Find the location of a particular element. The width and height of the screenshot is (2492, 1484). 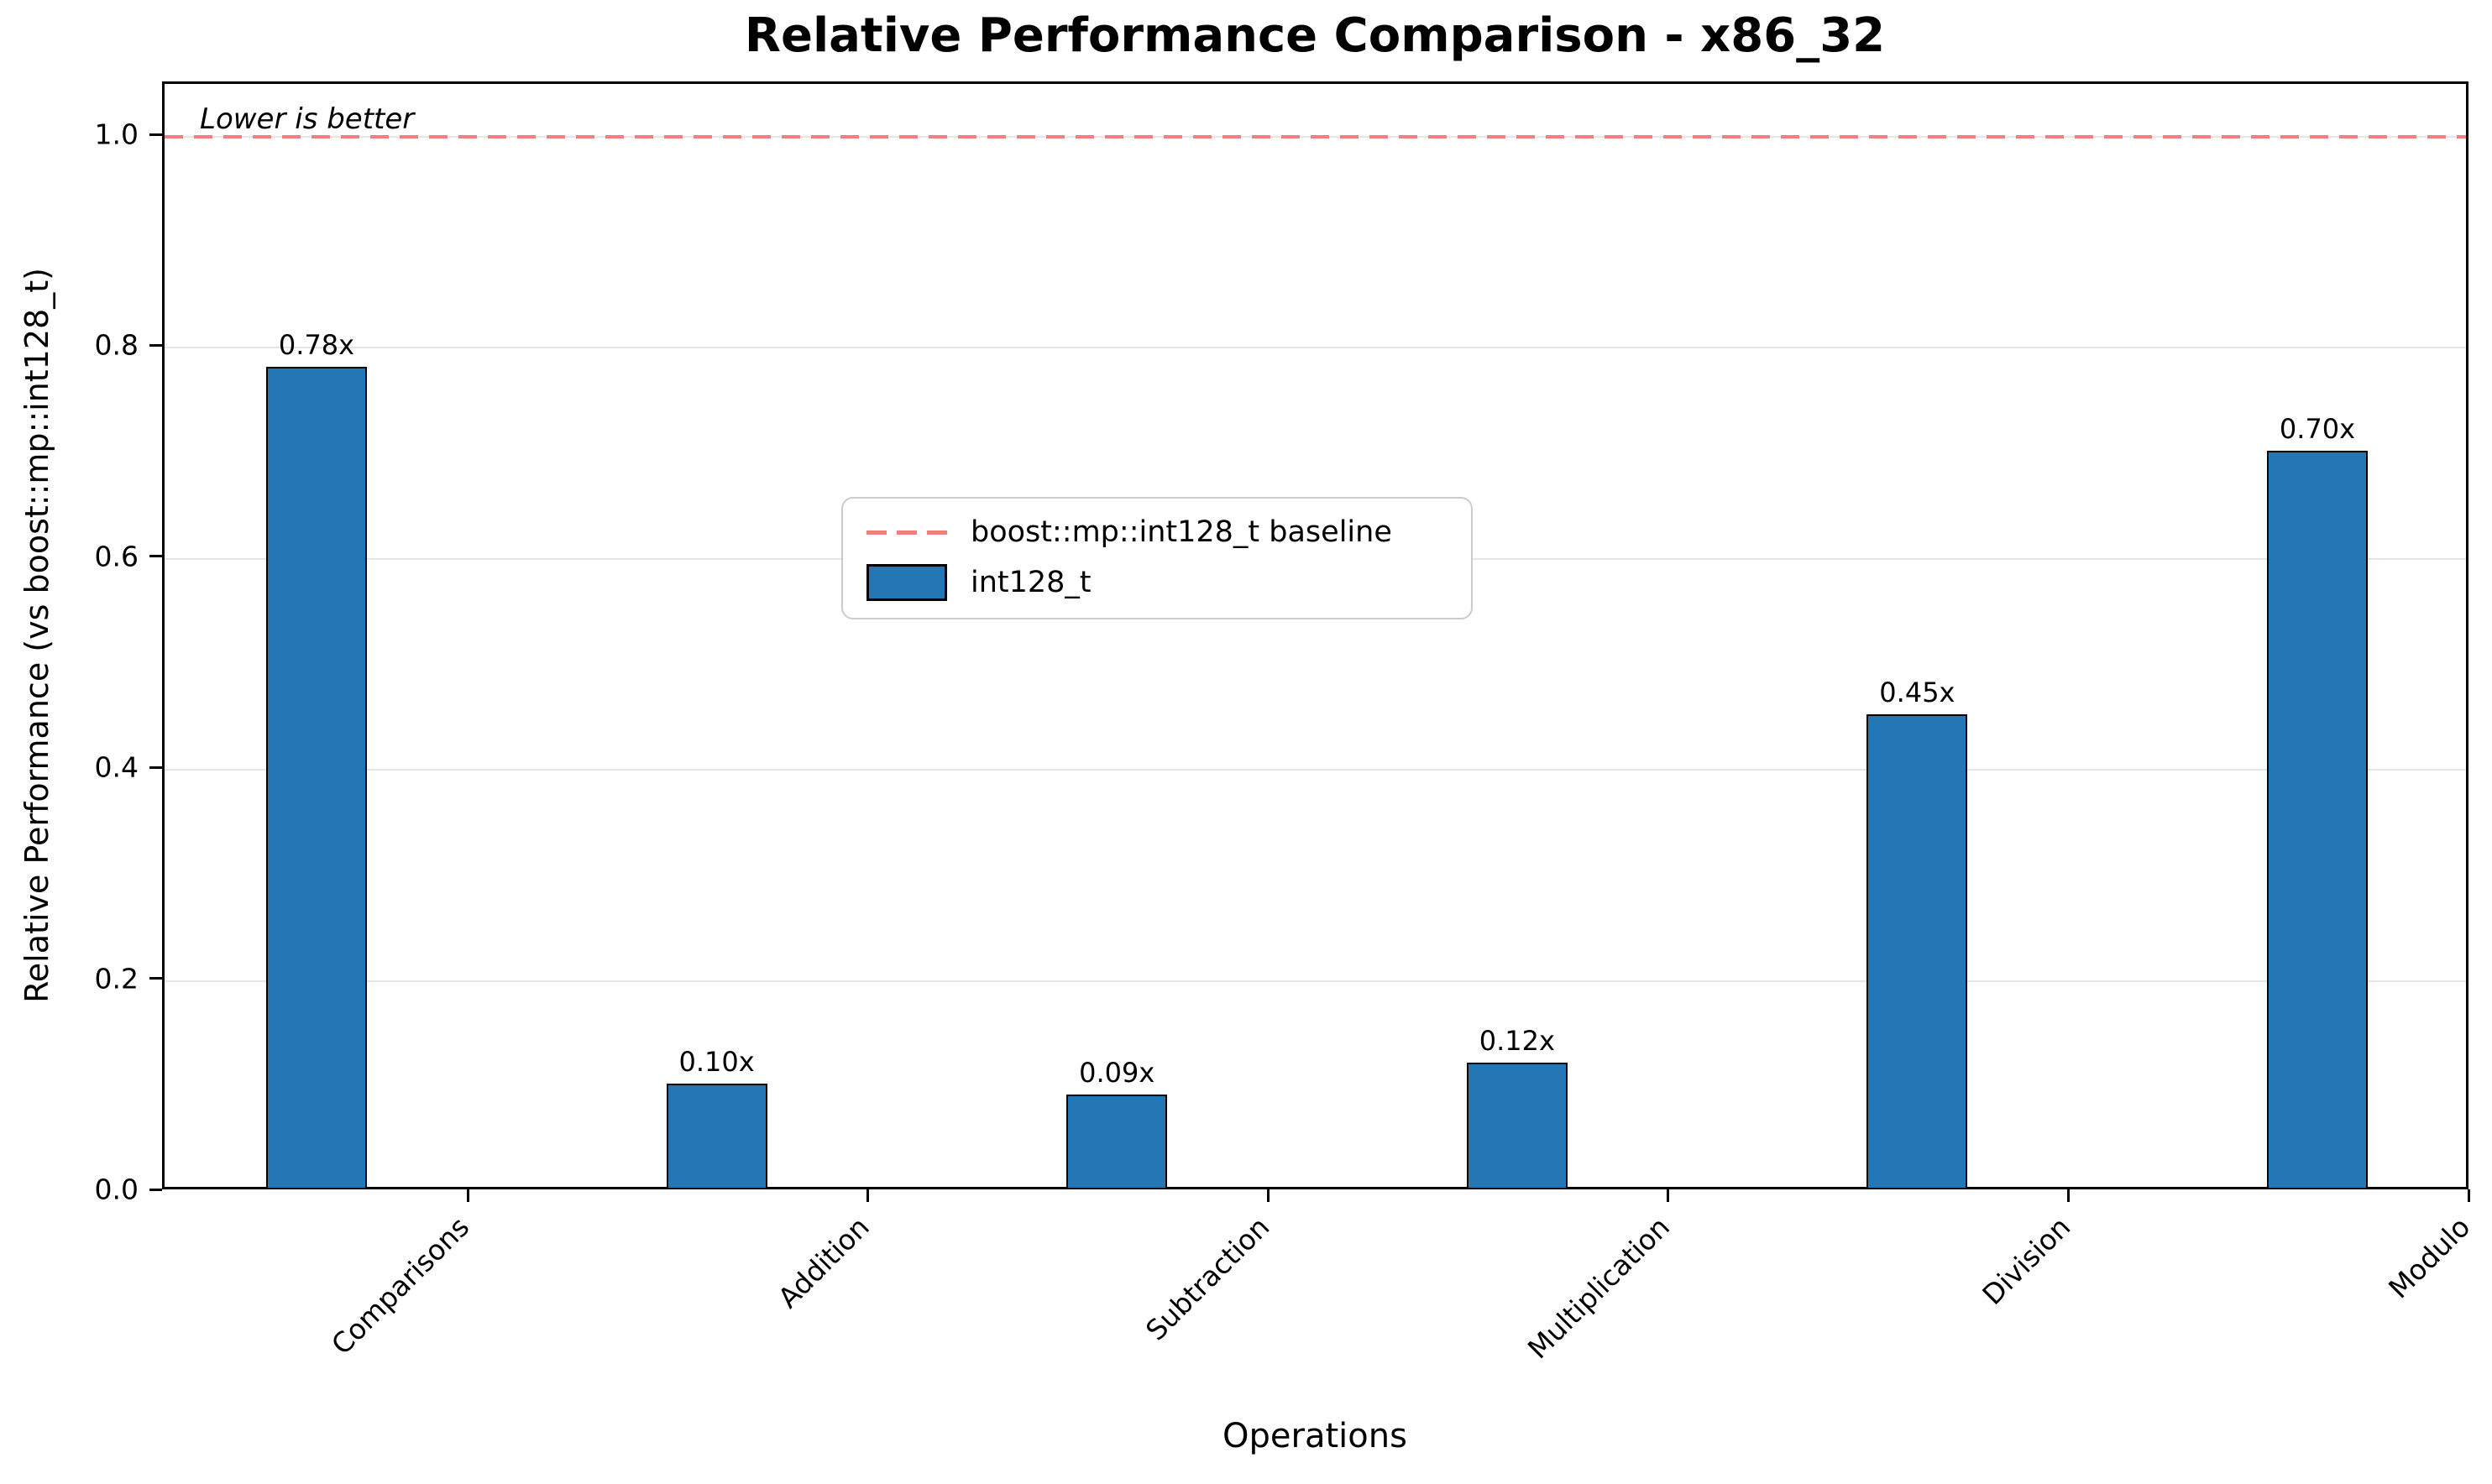

bar-value-label: 0.10x is located at coordinates (716, 1062).